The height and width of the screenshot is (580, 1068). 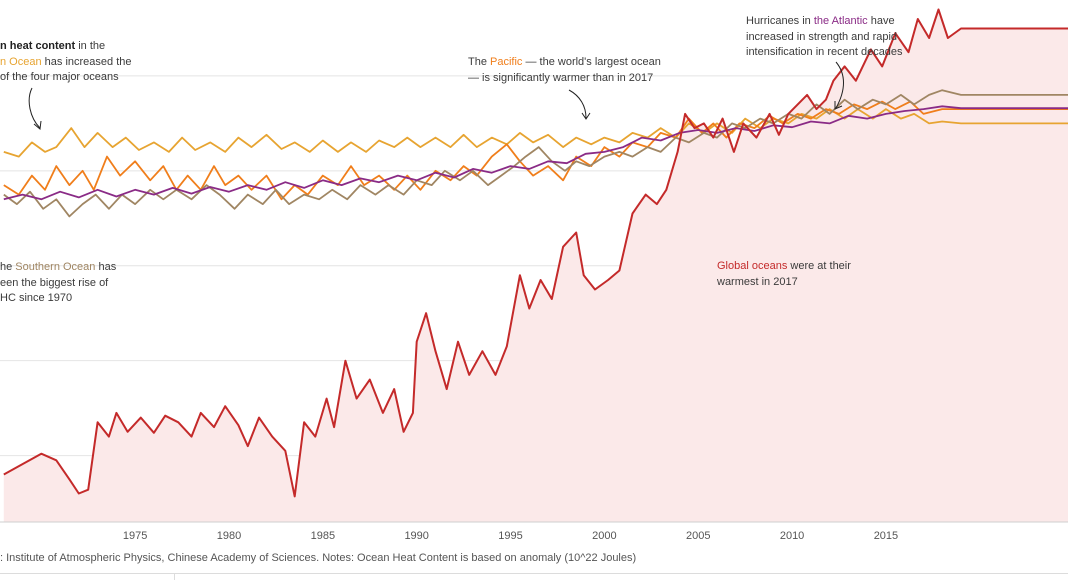 What do you see at coordinates (34, 108) in the screenshot?
I see `indian-arrow` at bounding box center [34, 108].